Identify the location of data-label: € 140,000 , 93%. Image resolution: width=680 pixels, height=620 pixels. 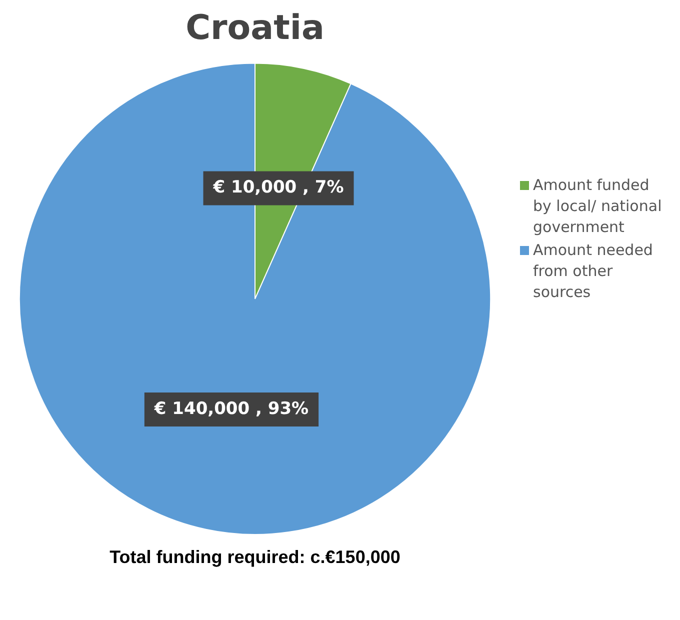
(231, 408).